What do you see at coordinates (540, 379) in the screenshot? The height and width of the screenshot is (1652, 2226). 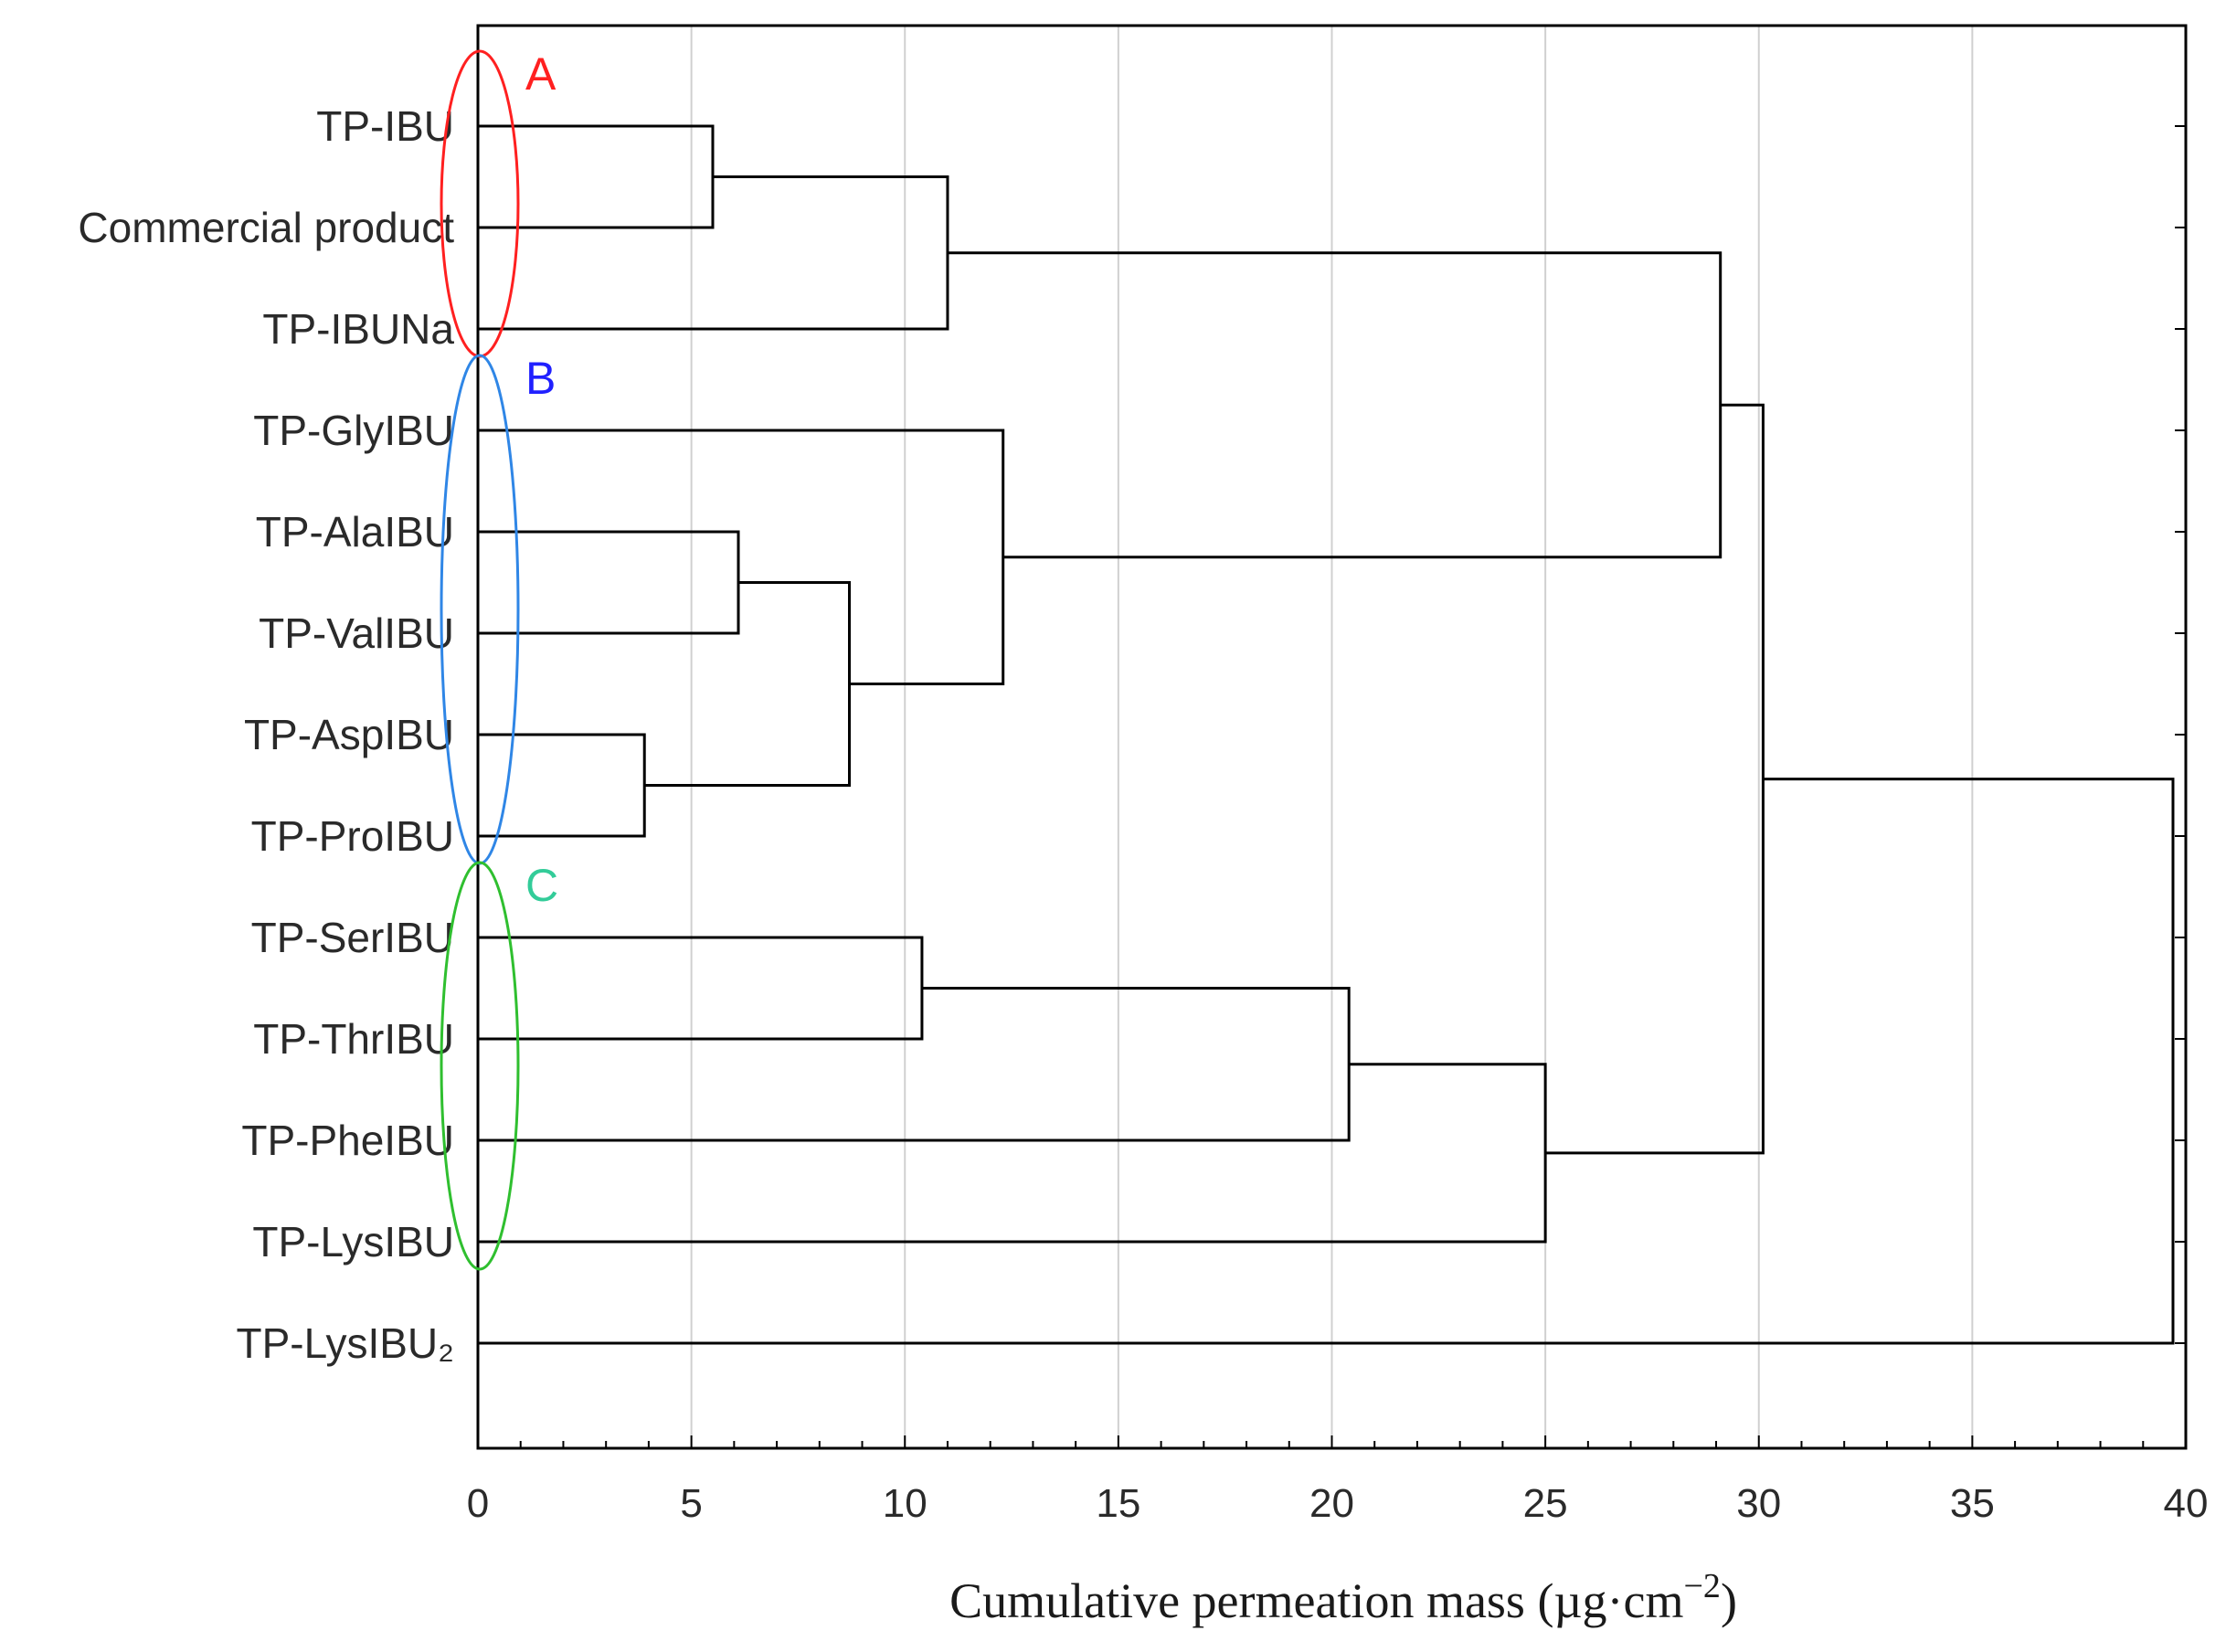 I see `cluster-label-b: B` at bounding box center [540, 379].